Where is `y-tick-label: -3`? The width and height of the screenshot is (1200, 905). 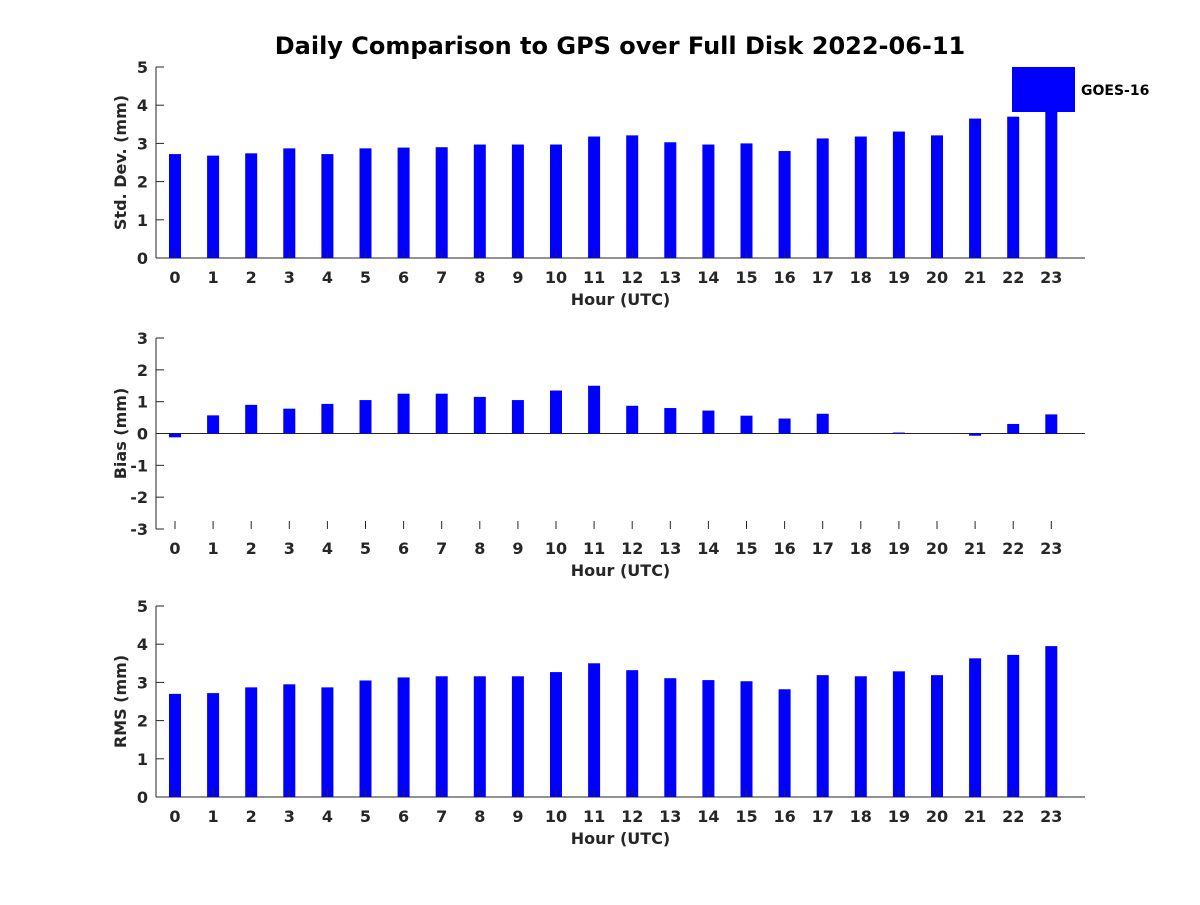
y-tick-label: -3 is located at coordinates (139, 529).